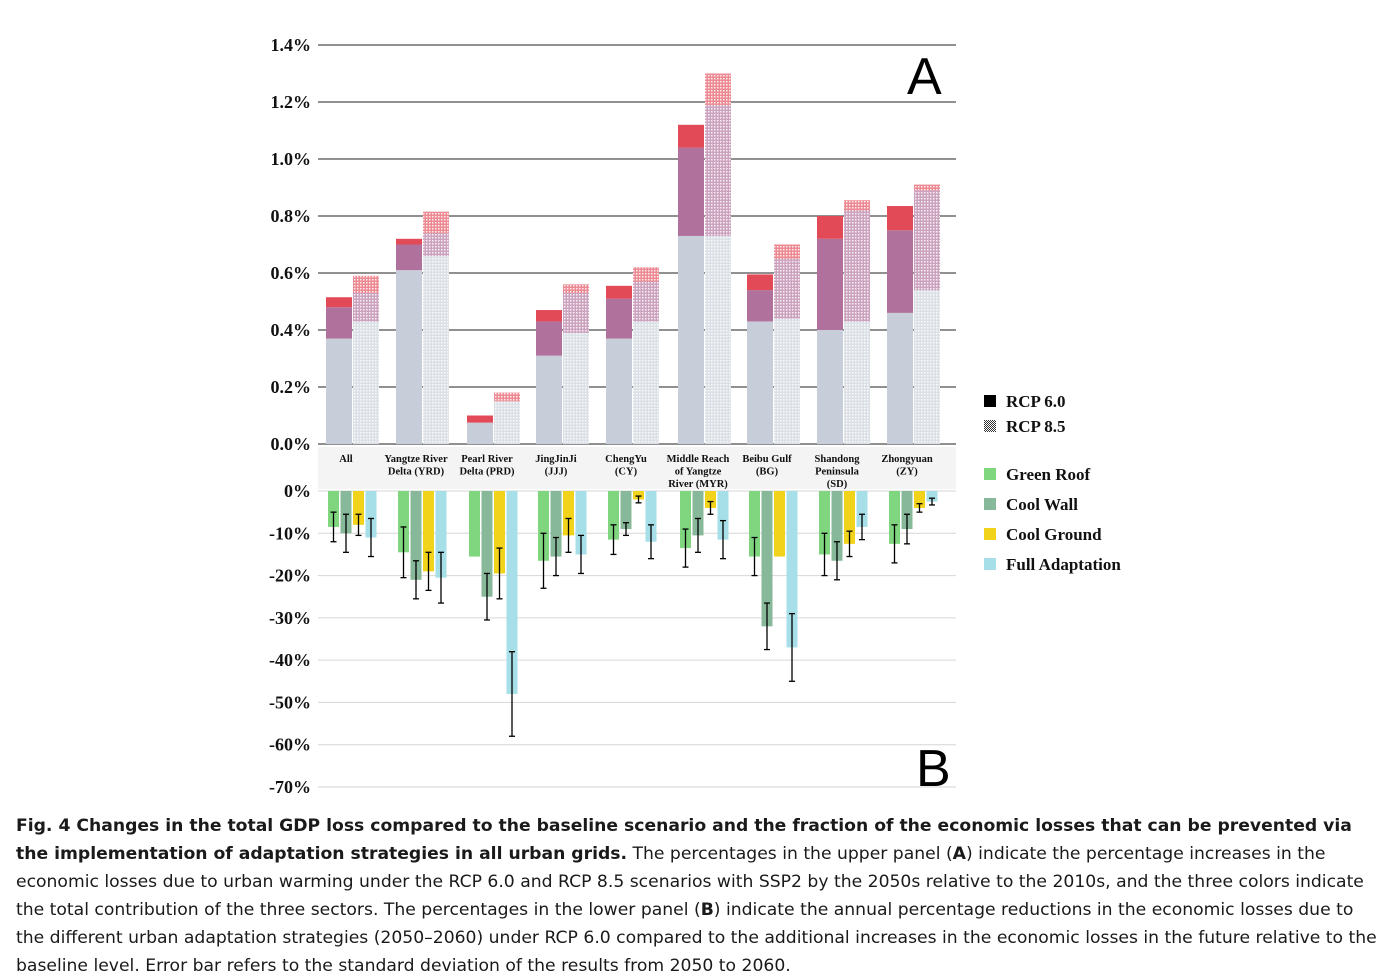  I want to click on bar-green-roof-chengyu, so click(613, 515).